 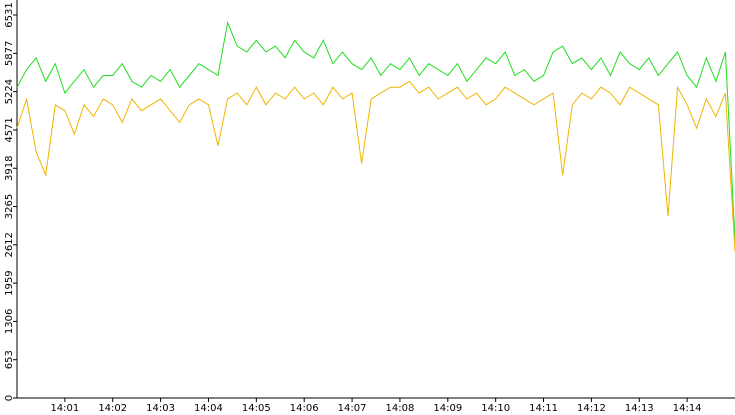 What do you see at coordinates (9, 244) in the screenshot?
I see `y-tick-label: 2612` at bounding box center [9, 244].